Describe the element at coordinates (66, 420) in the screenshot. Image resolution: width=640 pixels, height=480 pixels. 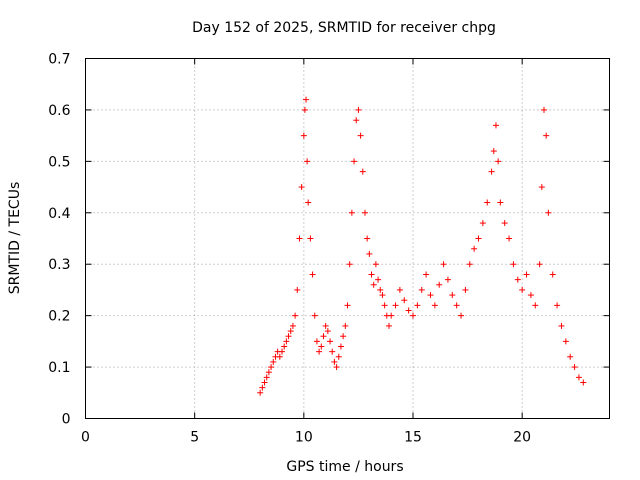
I see `y-tick-label: 0` at that location.